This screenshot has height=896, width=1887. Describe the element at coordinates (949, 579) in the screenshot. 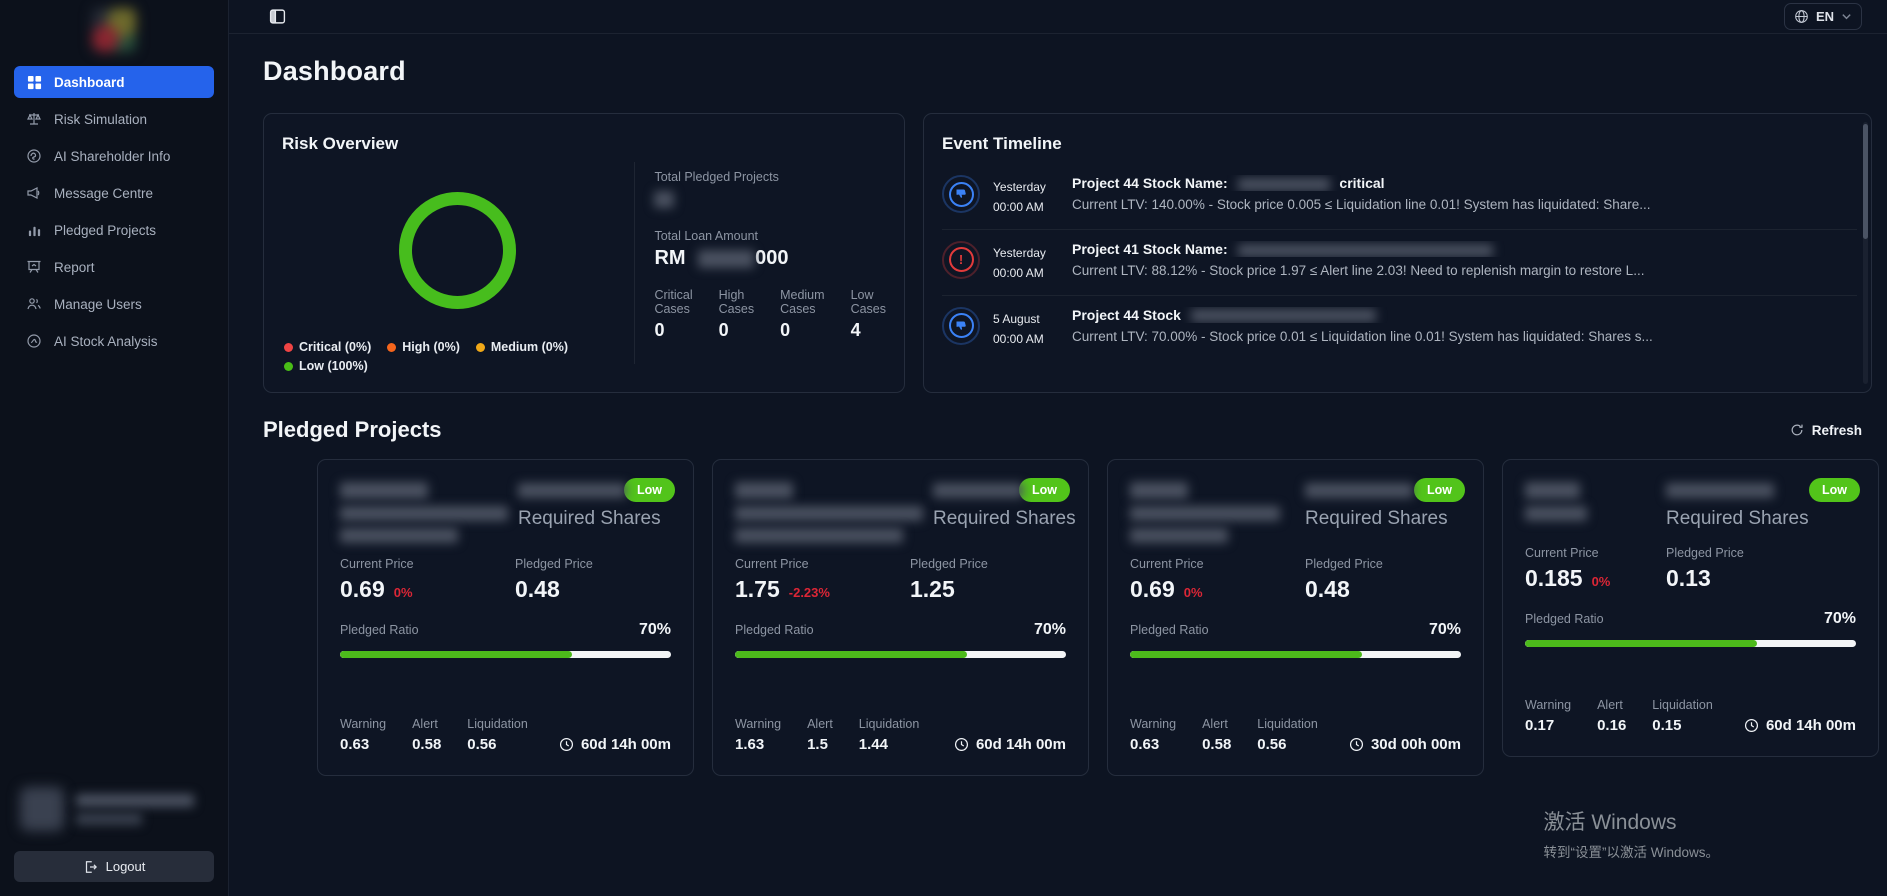

I see `pledged-price: Pledged Price 1.25` at that location.